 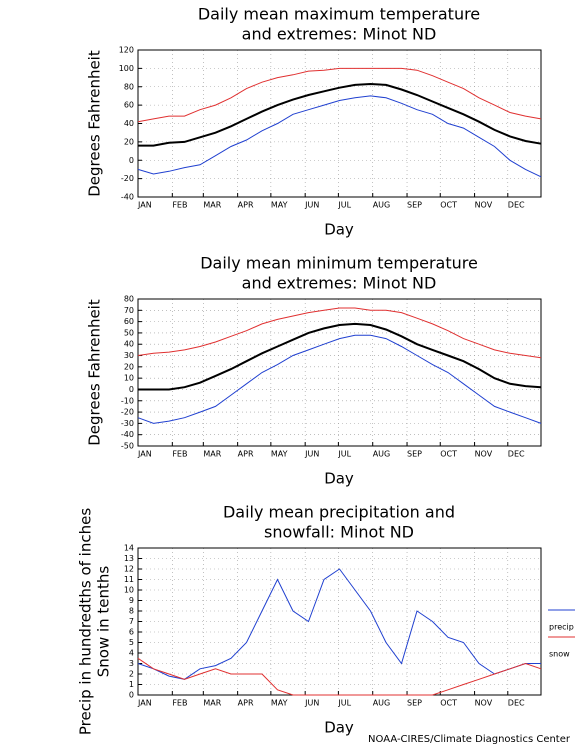 What do you see at coordinates (559, 654) in the screenshot?
I see `legend-label: snow` at bounding box center [559, 654].